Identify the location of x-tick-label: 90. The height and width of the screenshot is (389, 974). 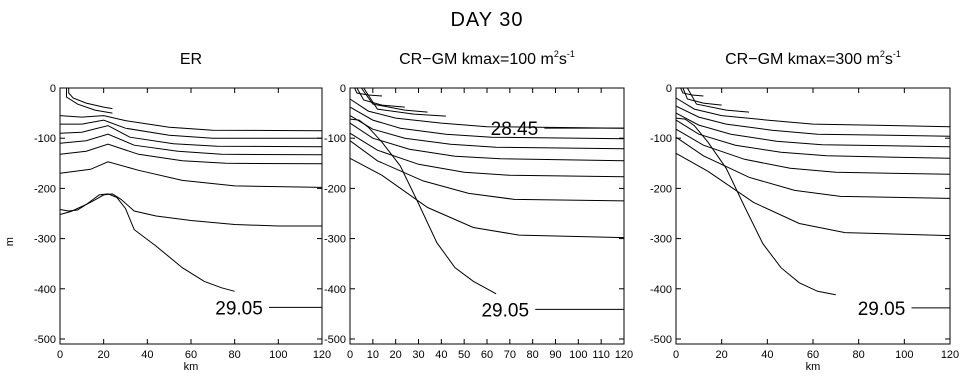
(555, 355).